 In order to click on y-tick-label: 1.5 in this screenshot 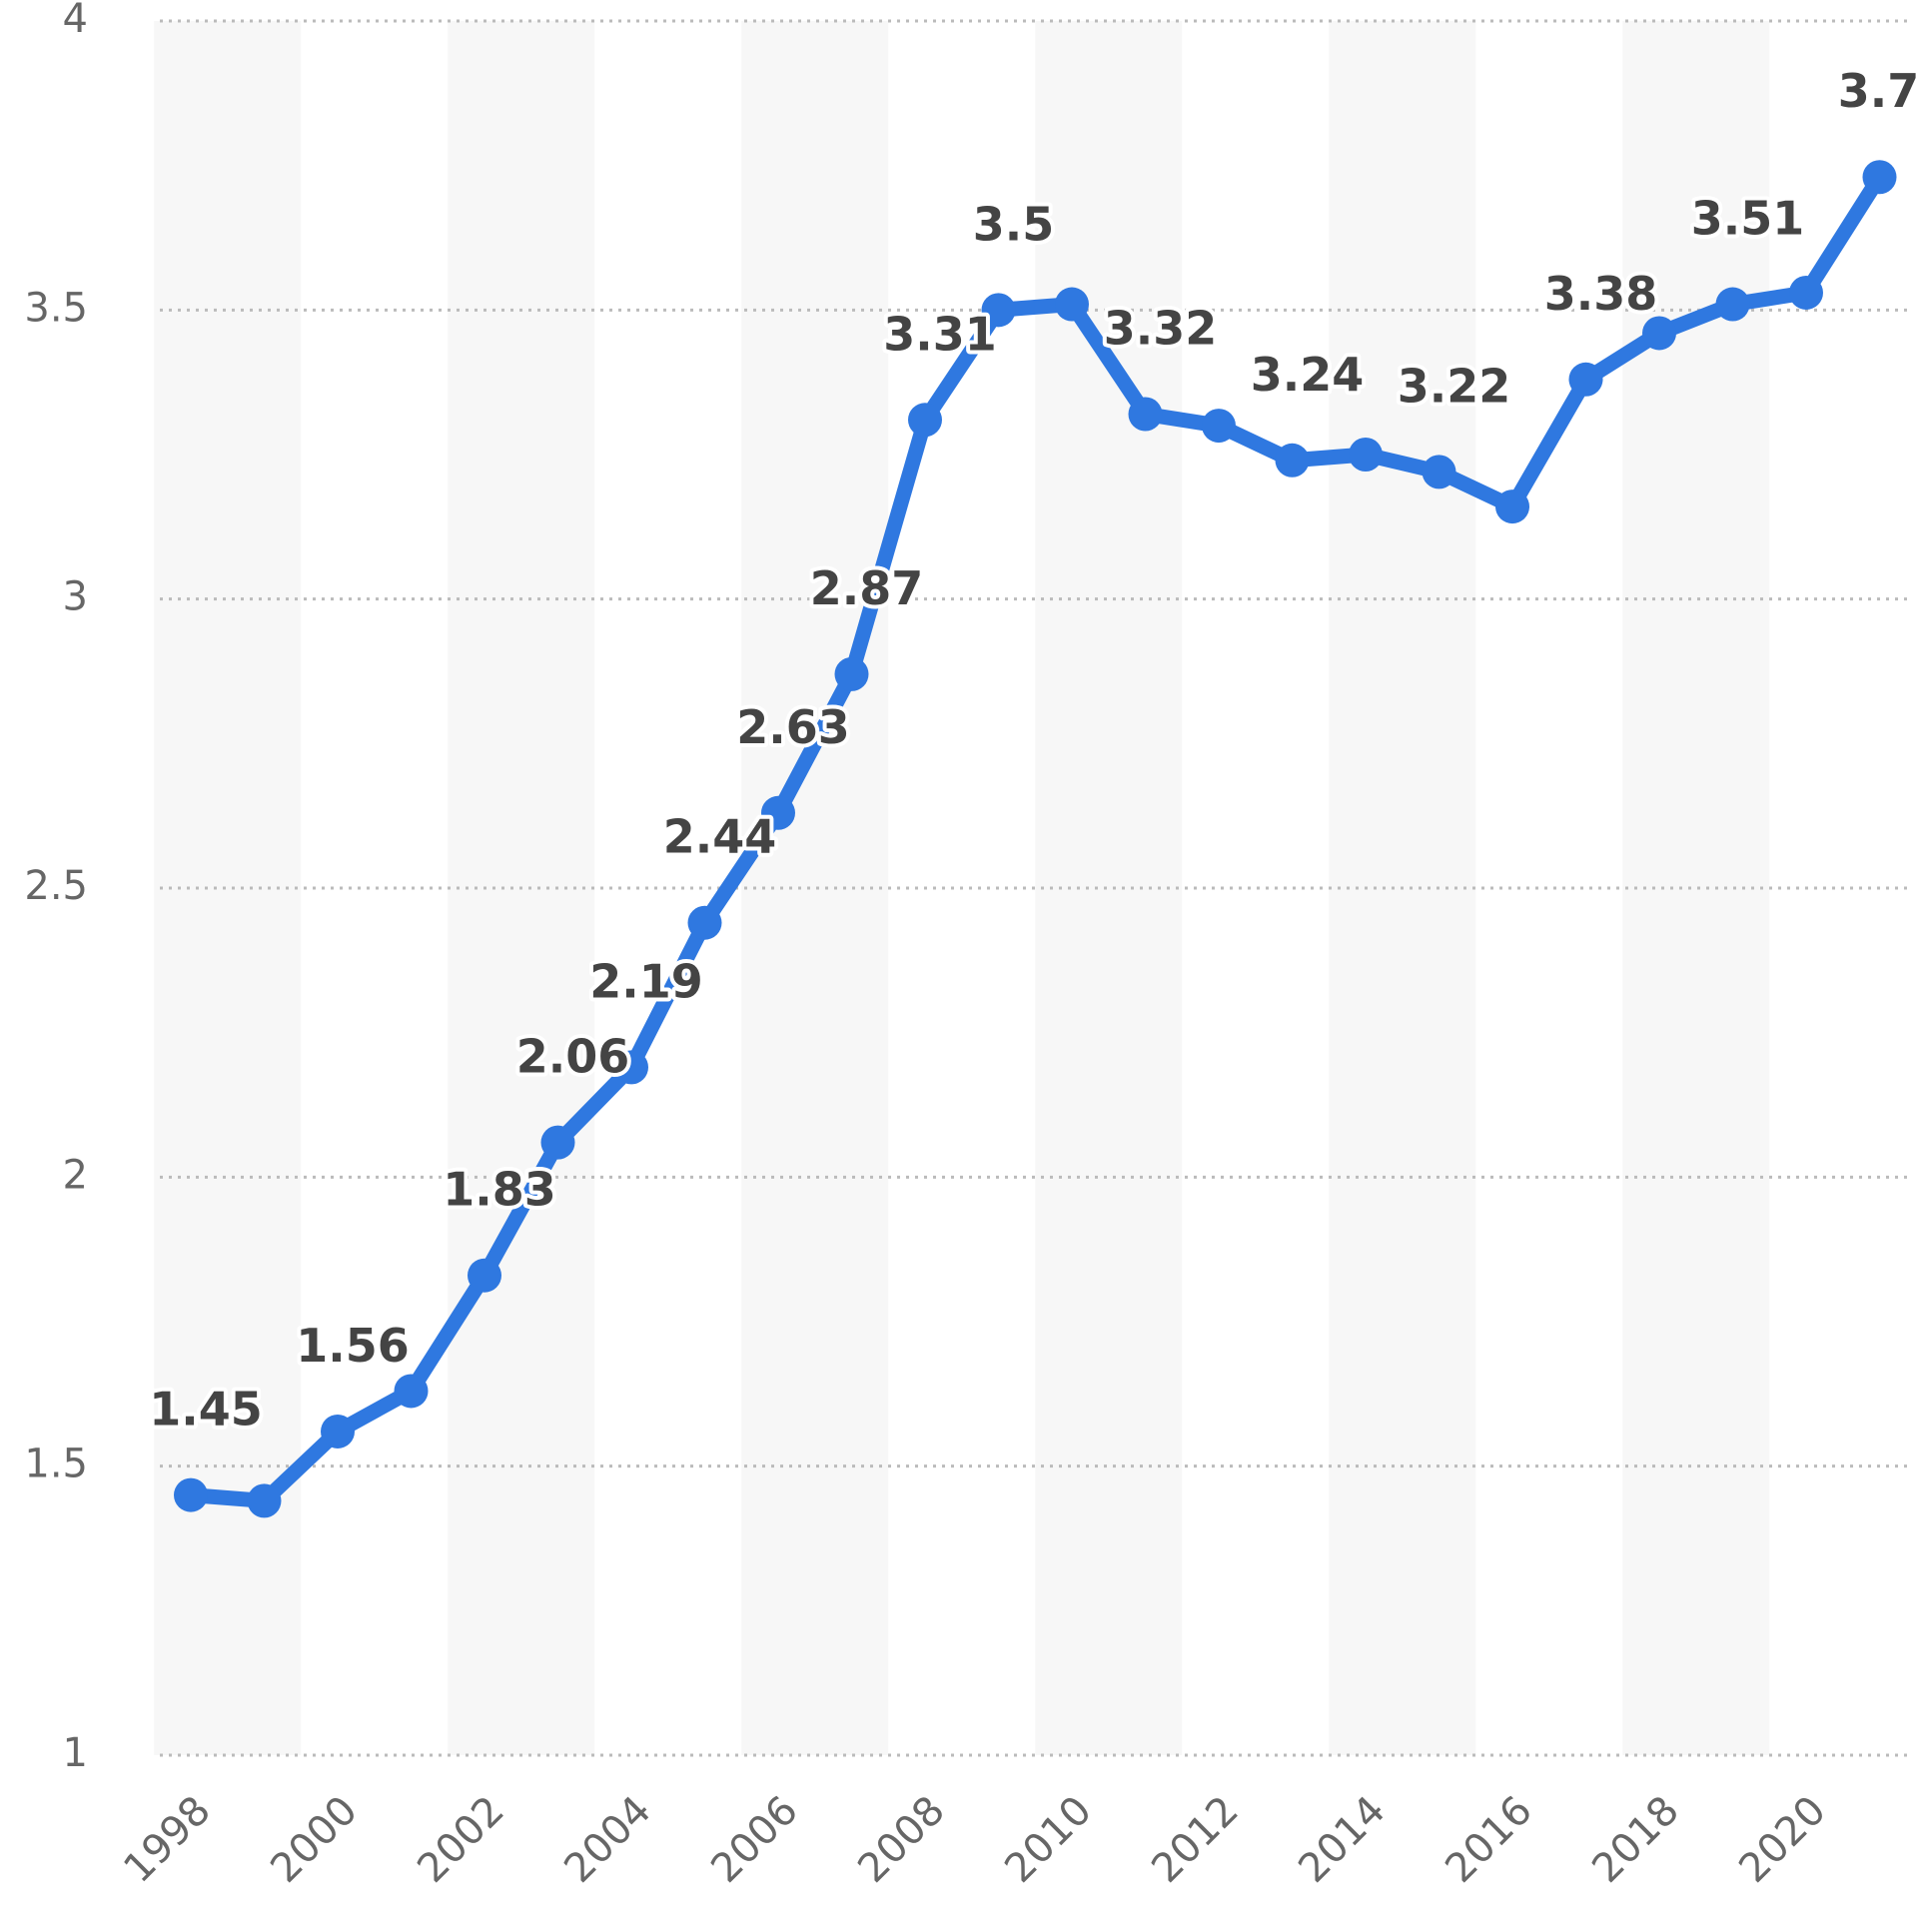, I will do `click(56, 1464)`.